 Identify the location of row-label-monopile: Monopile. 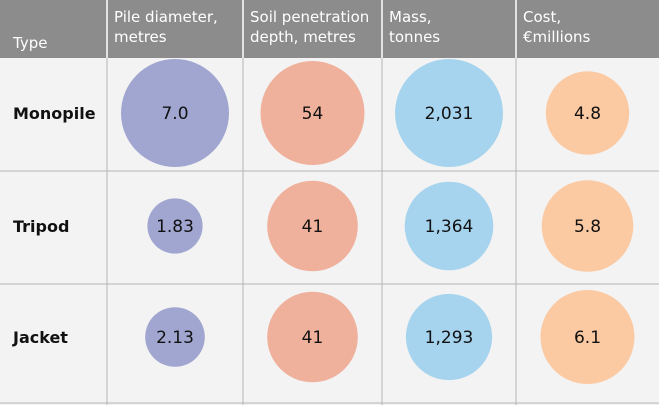
(54, 113).